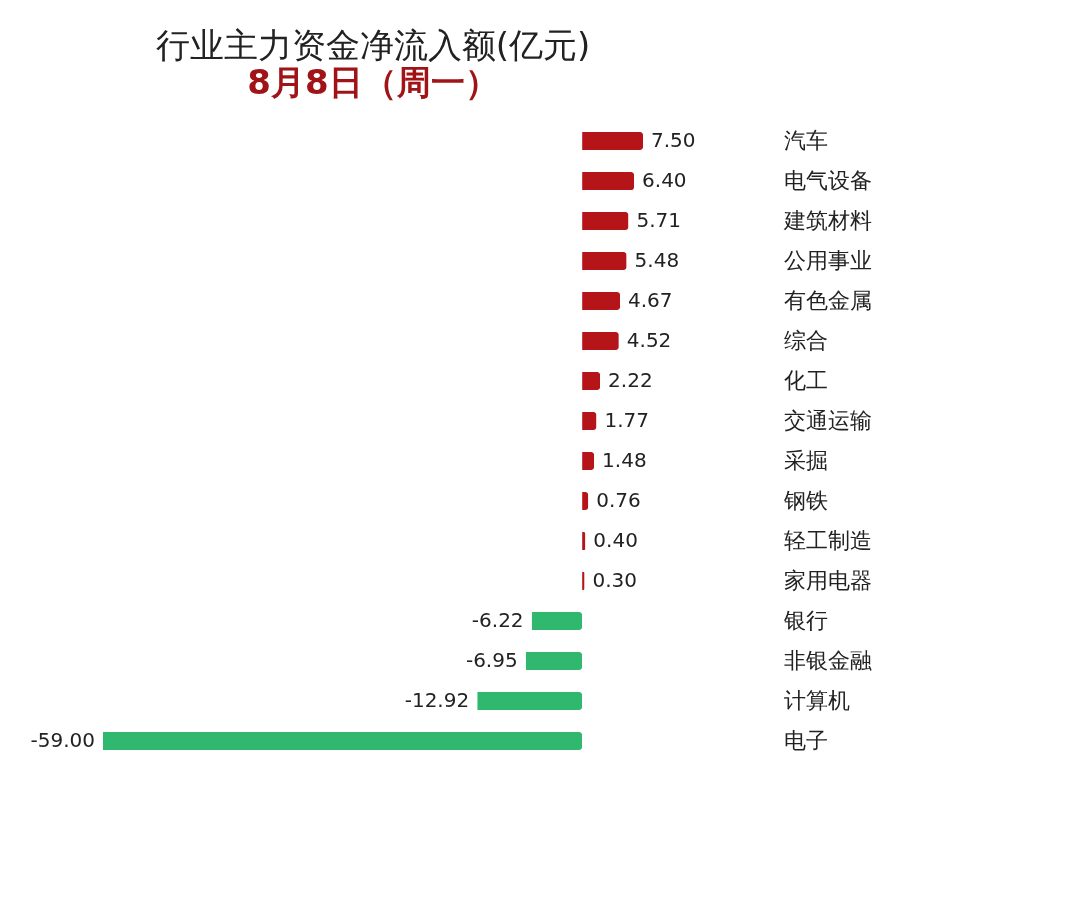 This screenshot has width=1078, height=908. I want to click on y-tick-label: 建筑材料, so click(827, 220).